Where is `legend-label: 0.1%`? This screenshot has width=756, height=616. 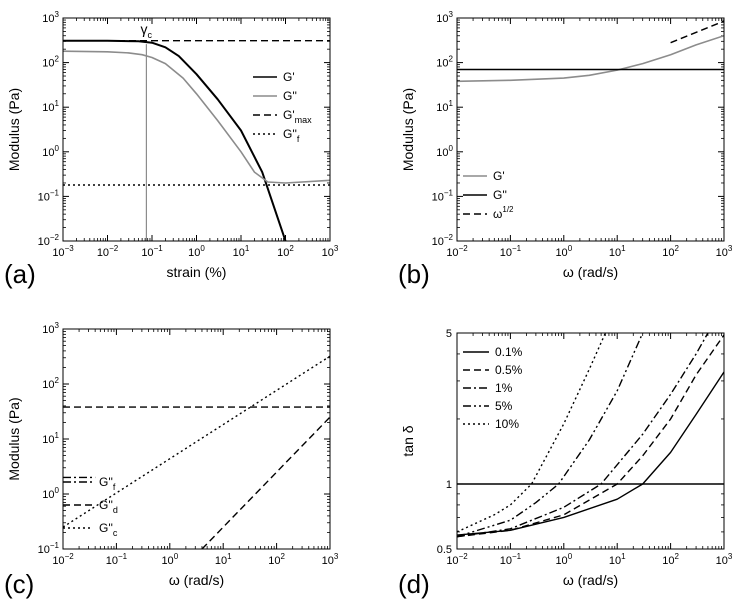
legend-label: 0.1% is located at coordinates (509, 352).